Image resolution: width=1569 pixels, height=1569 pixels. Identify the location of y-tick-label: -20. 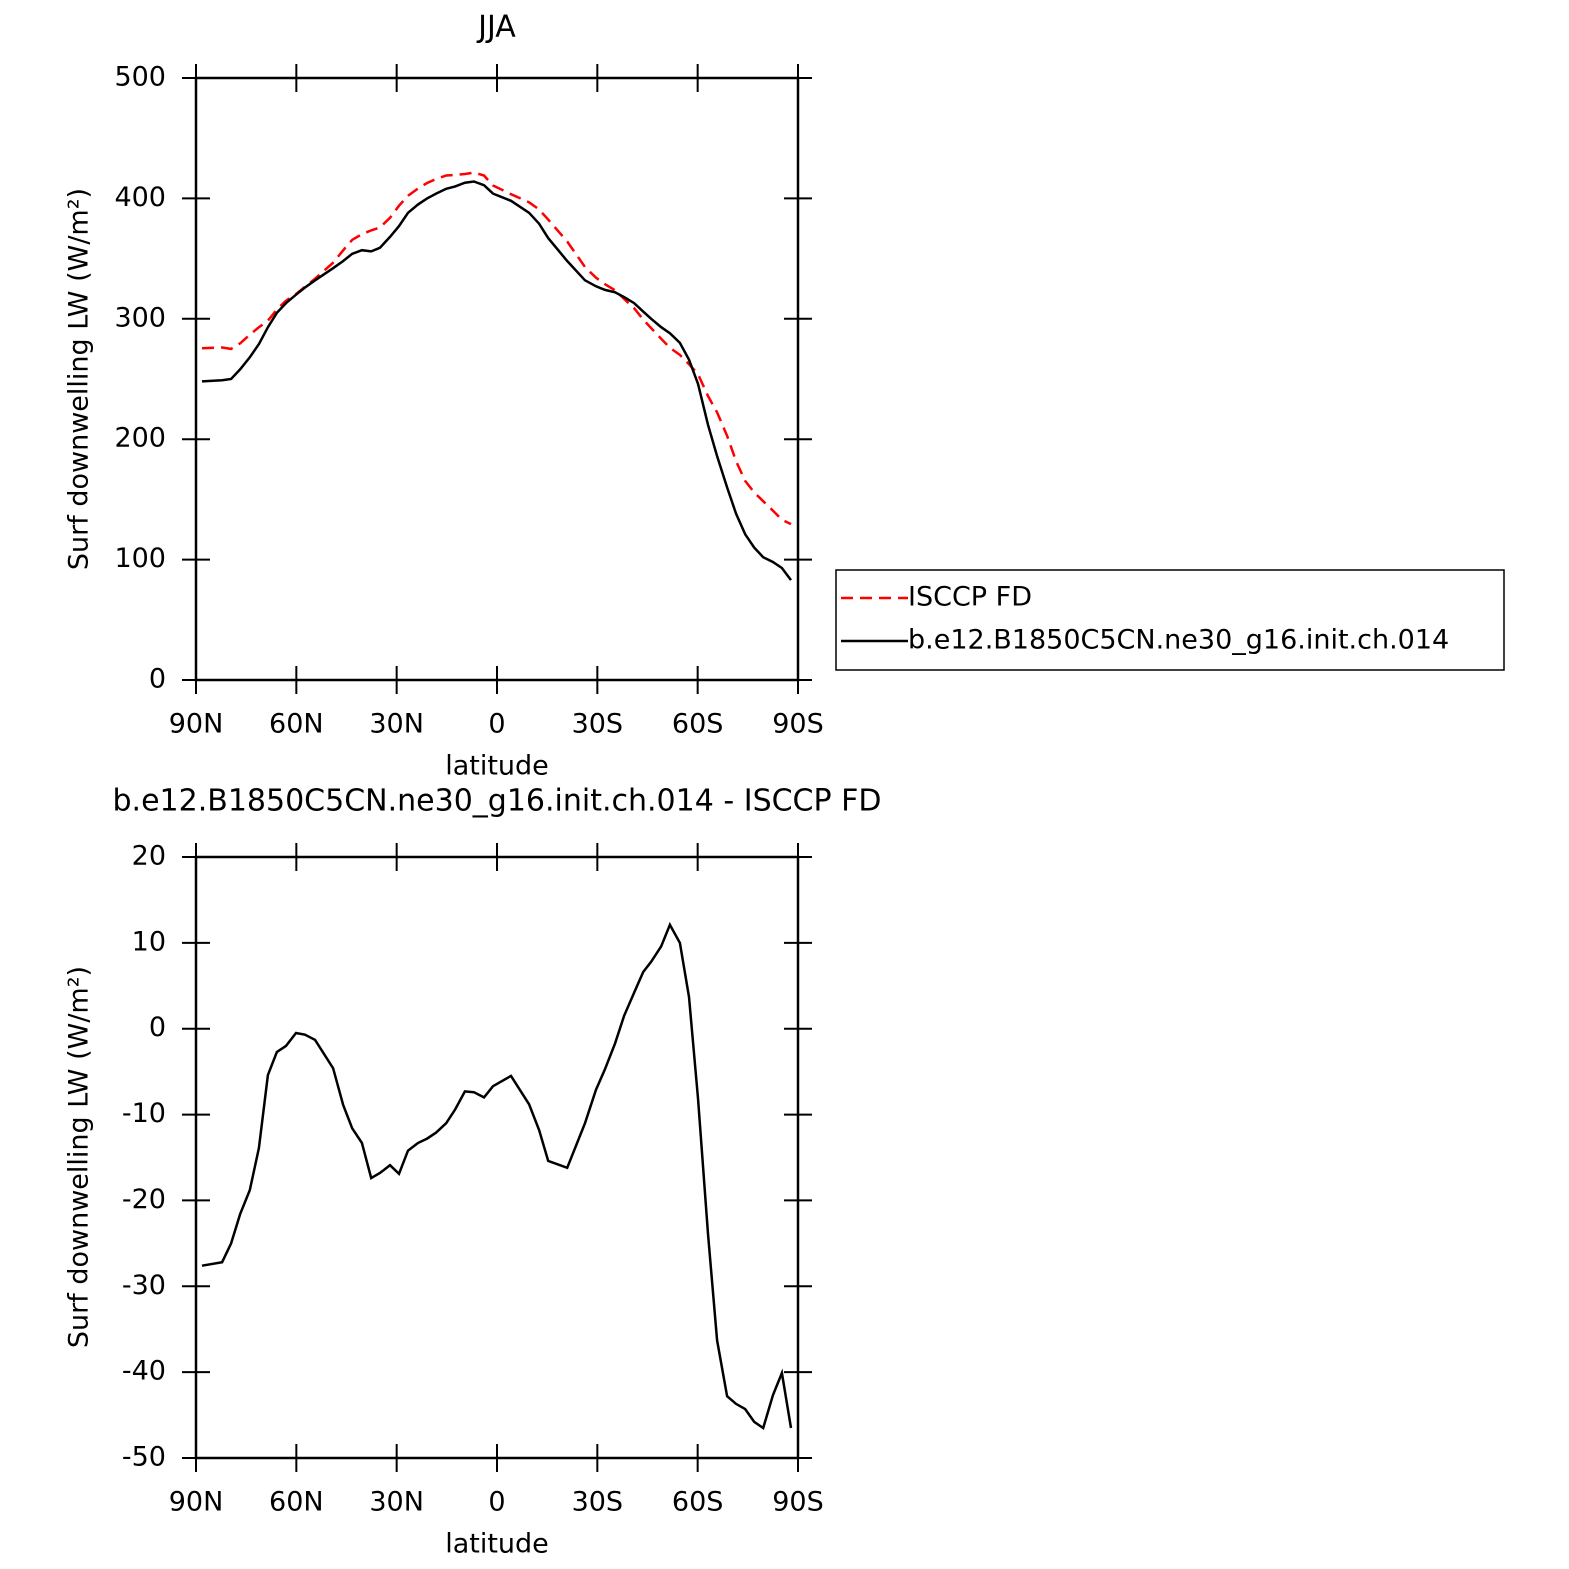
(144, 1199).